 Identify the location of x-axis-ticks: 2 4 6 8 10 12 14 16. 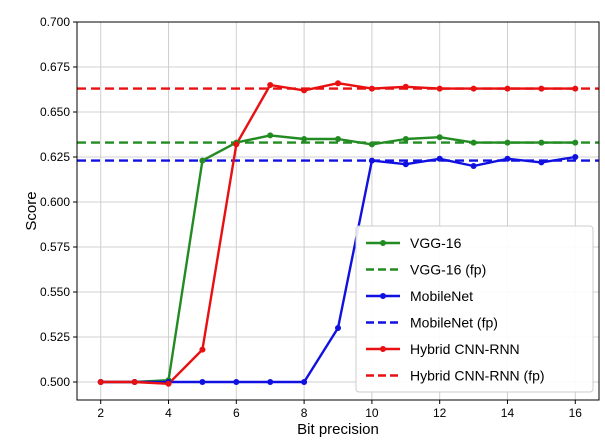
(339, 410).